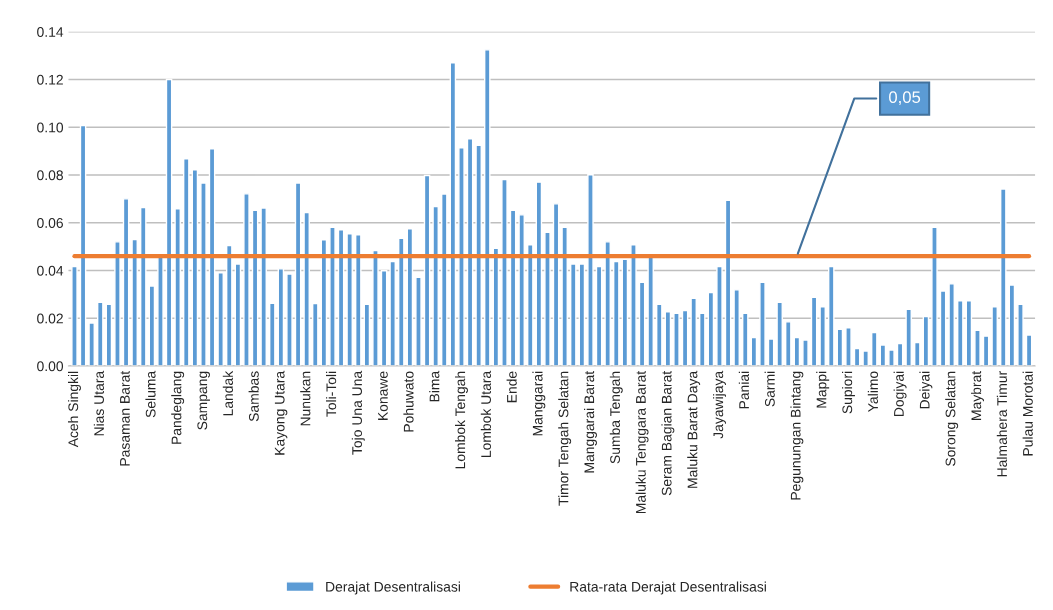  I want to click on x-tick-label: Aceh Singkil, so click(74, 409).